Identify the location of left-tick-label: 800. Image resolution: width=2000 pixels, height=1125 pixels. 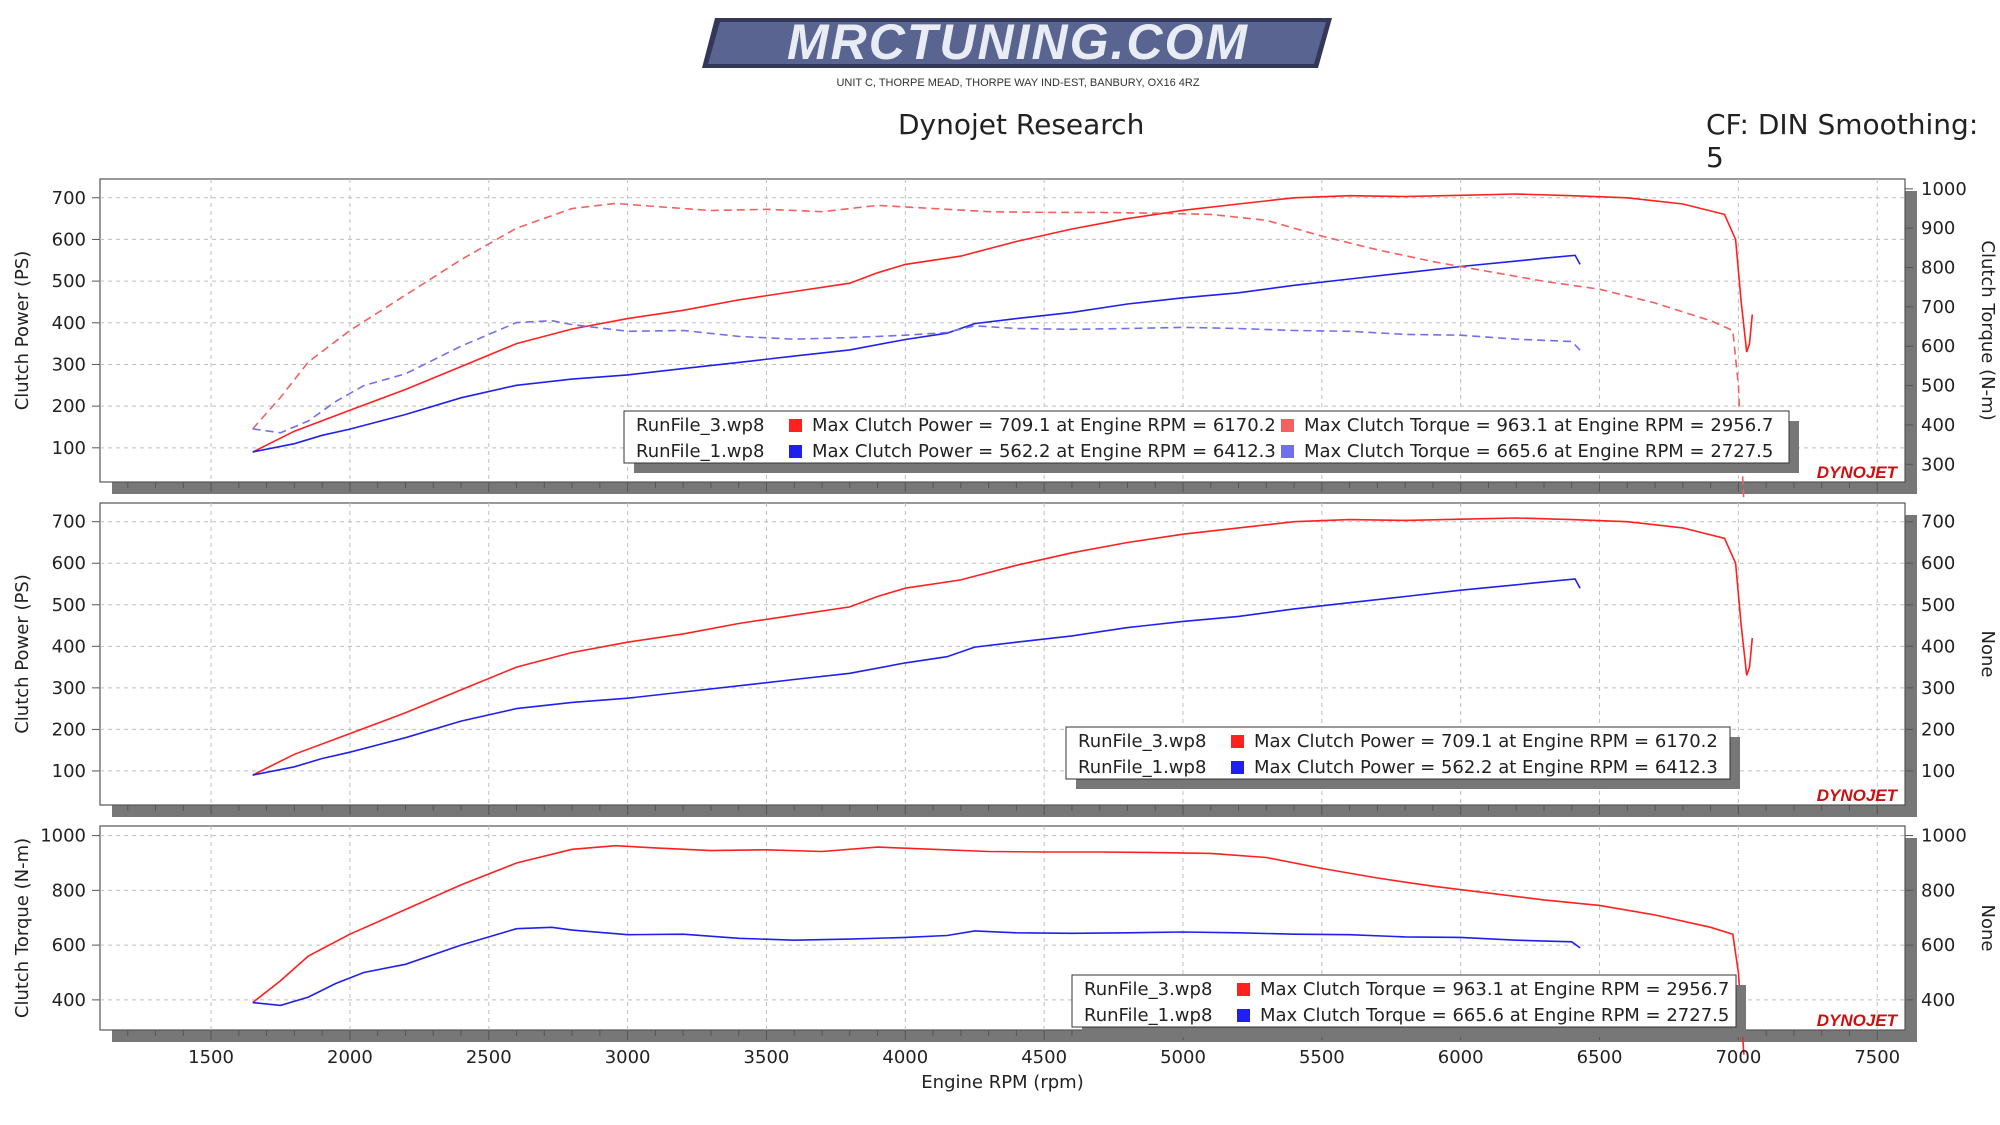
(69, 890).